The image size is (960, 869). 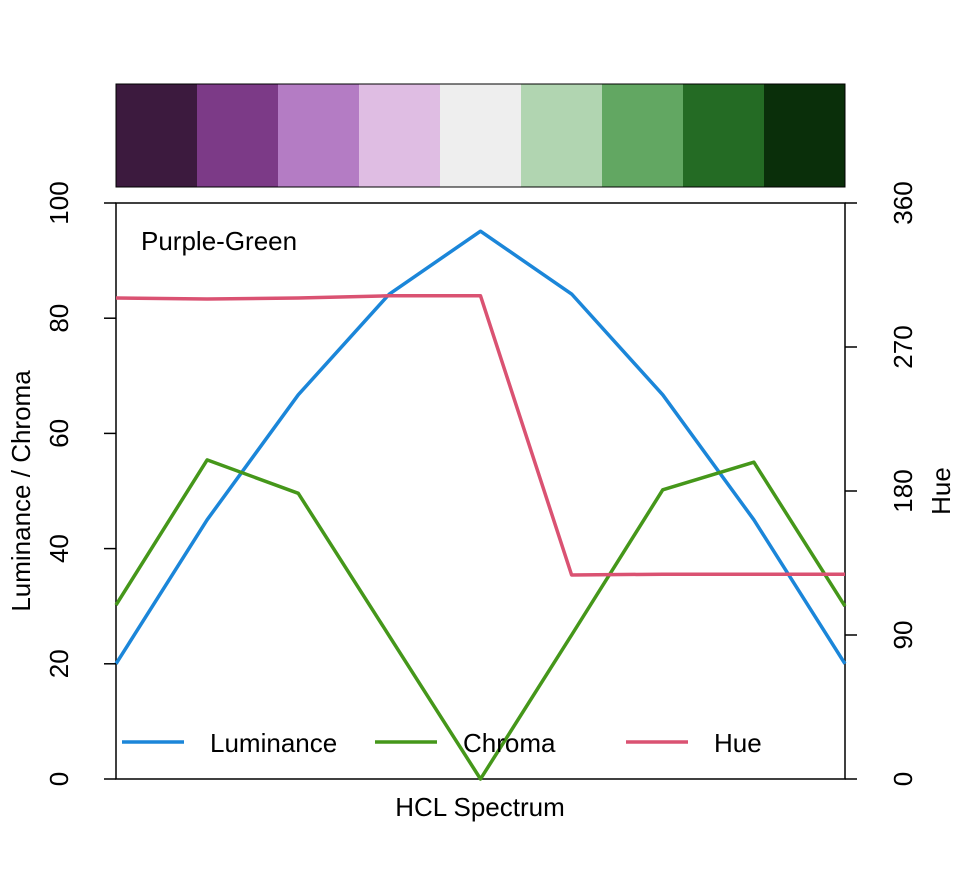 What do you see at coordinates (509, 743) in the screenshot?
I see `legend-label-chroma: Chroma` at bounding box center [509, 743].